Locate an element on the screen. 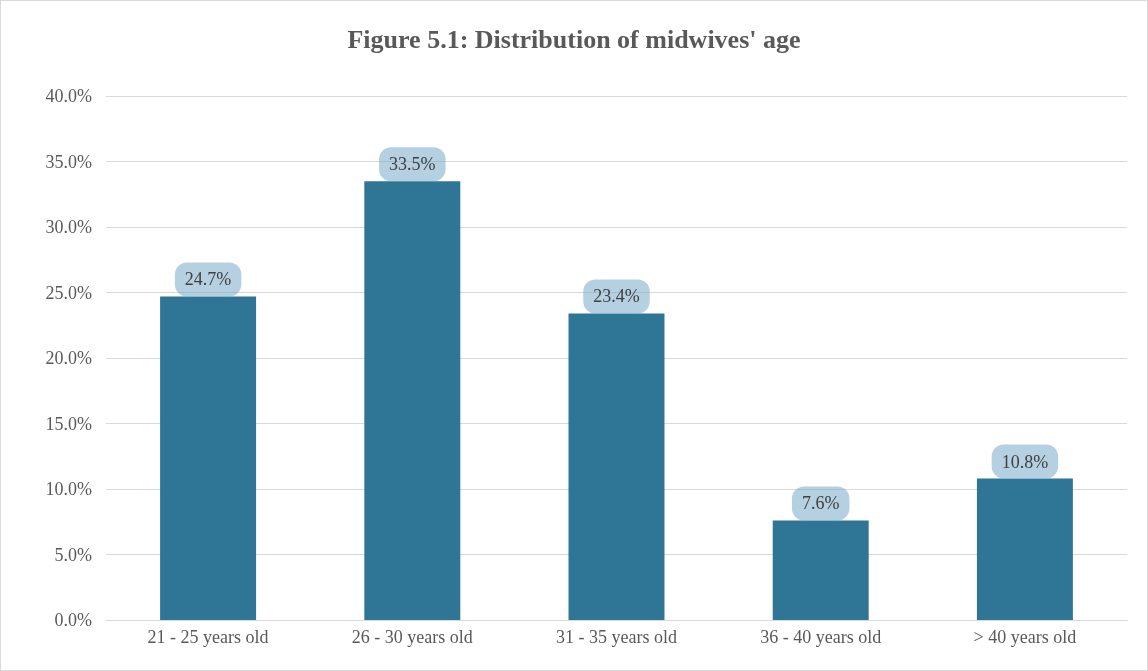 Image resolution: width=1148 pixels, height=671 pixels. chart-title: Figure 5.1: Distribution of midwives' age is located at coordinates (574, 39).